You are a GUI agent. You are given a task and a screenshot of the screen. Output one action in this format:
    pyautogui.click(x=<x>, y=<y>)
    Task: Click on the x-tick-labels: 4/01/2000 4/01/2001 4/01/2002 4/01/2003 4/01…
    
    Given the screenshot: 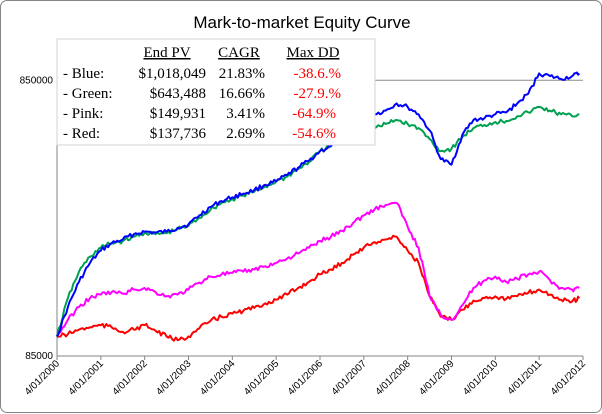 What is the action you would take?
    pyautogui.click(x=306, y=378)
    